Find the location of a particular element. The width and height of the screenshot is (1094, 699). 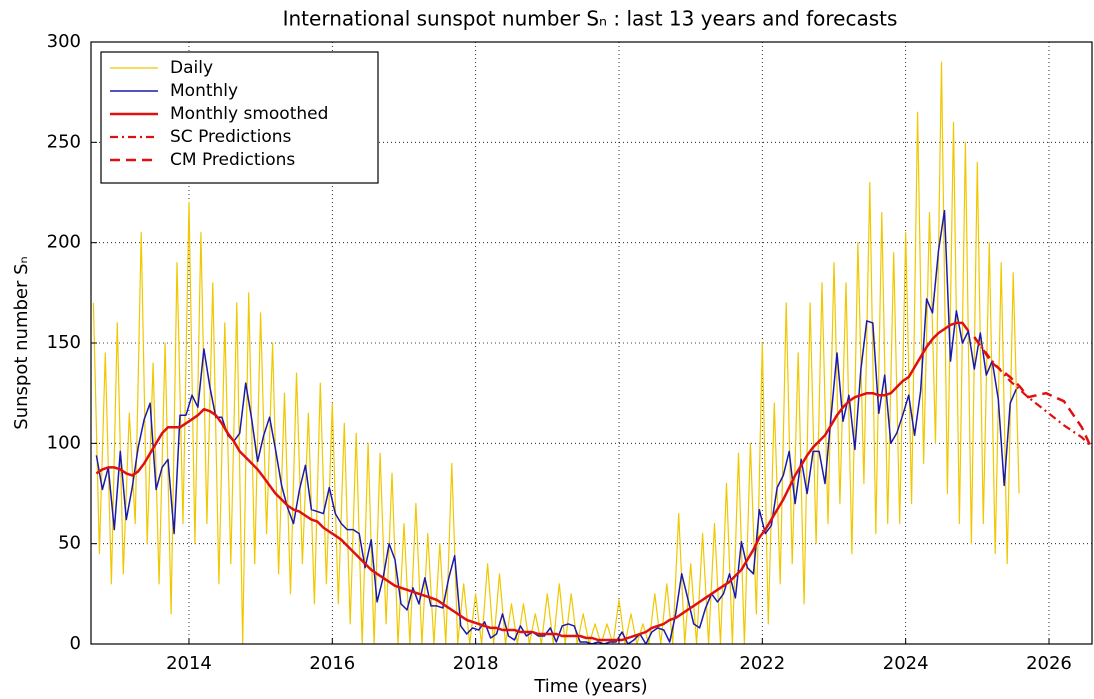

y-tick-label: 0 is located at coordinates (75, 643).